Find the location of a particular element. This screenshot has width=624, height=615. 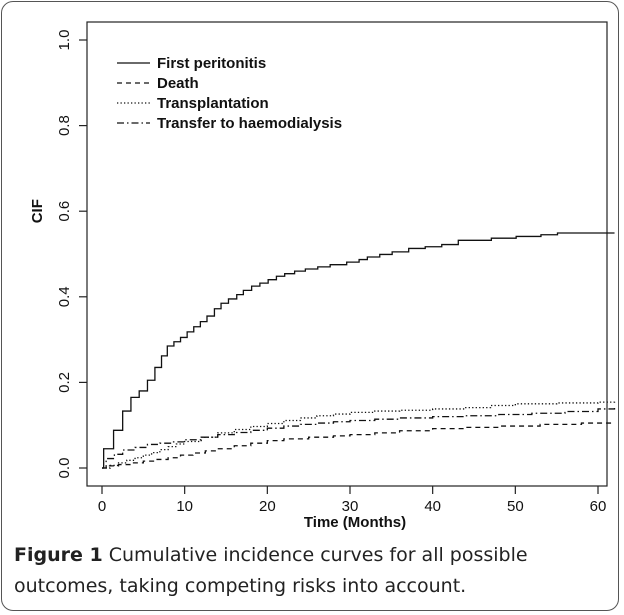

series-line-transfer-to-haemodialysis is located at coordinates (359, 438).